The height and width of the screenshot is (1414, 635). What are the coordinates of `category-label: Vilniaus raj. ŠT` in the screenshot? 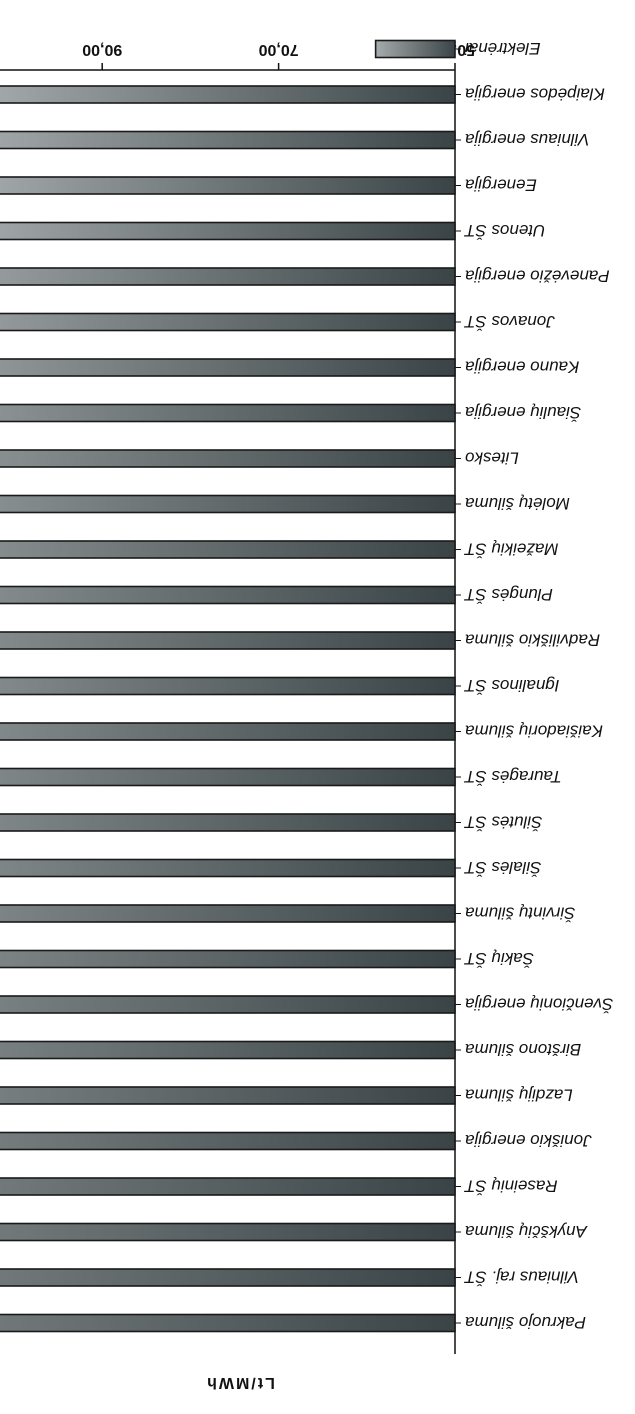 It's located at (521, 1277).